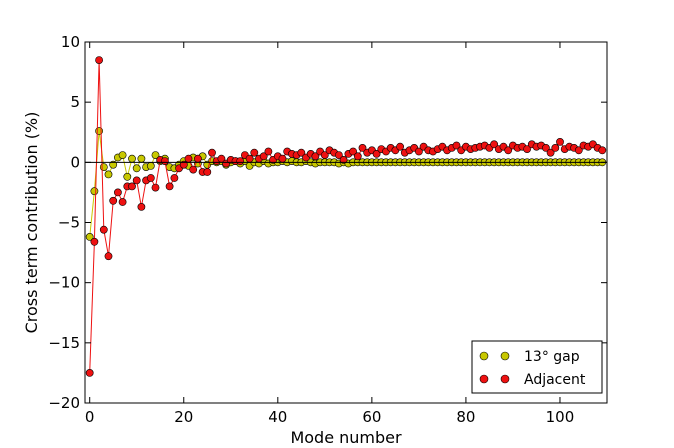 Image resolution: width=674 pixels, height=448 pixels. Describe the element at coordinates (31, 223) in the screenshot. I see `y-axis-label: Cross term contribution (%)` at that location.